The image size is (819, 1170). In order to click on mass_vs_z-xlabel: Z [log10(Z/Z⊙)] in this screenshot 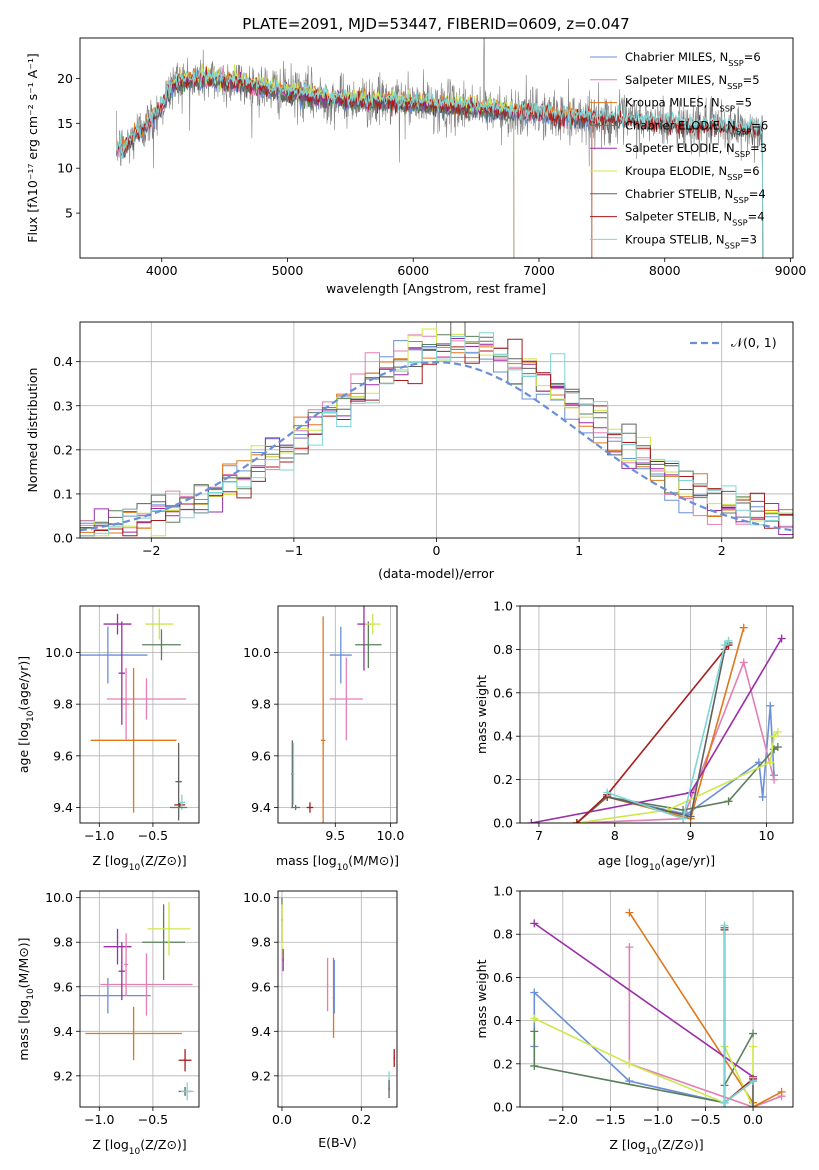, I will do `click(139, 1147)`.